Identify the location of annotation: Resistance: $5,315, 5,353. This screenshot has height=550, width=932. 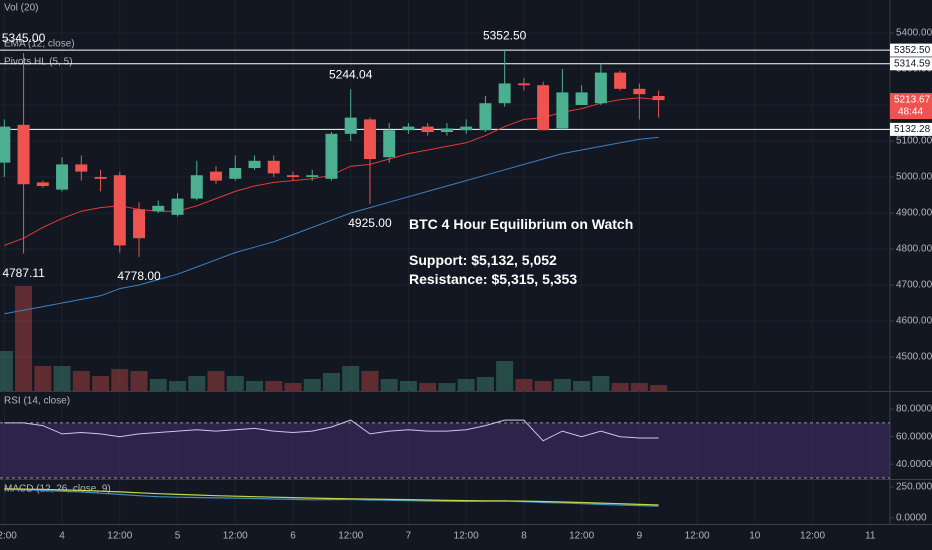
(493, 279).